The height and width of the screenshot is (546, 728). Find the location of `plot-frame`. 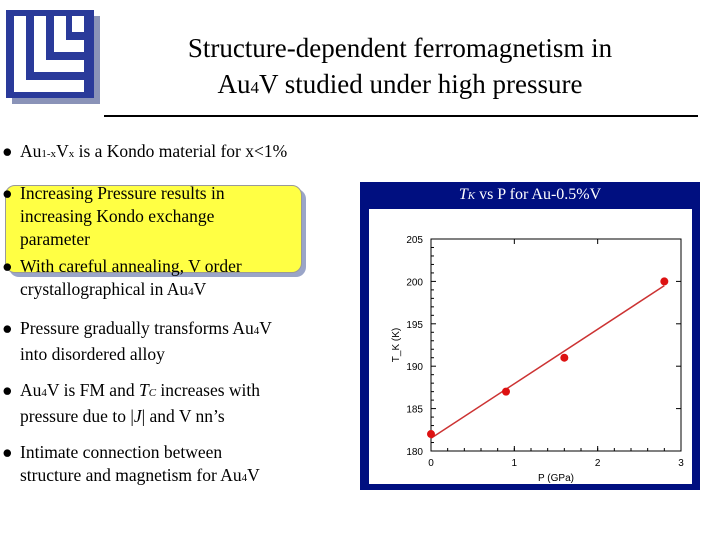

plot-frame is located at coordinates (556, 345).